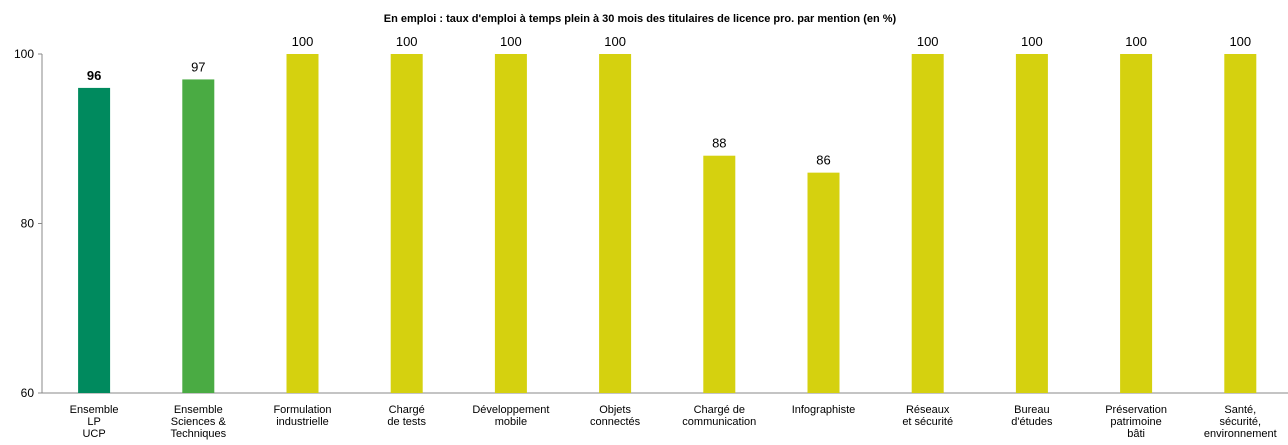  I want to click on x-tick-label: Santé, sécurité, environnement, so click(1240, 422).